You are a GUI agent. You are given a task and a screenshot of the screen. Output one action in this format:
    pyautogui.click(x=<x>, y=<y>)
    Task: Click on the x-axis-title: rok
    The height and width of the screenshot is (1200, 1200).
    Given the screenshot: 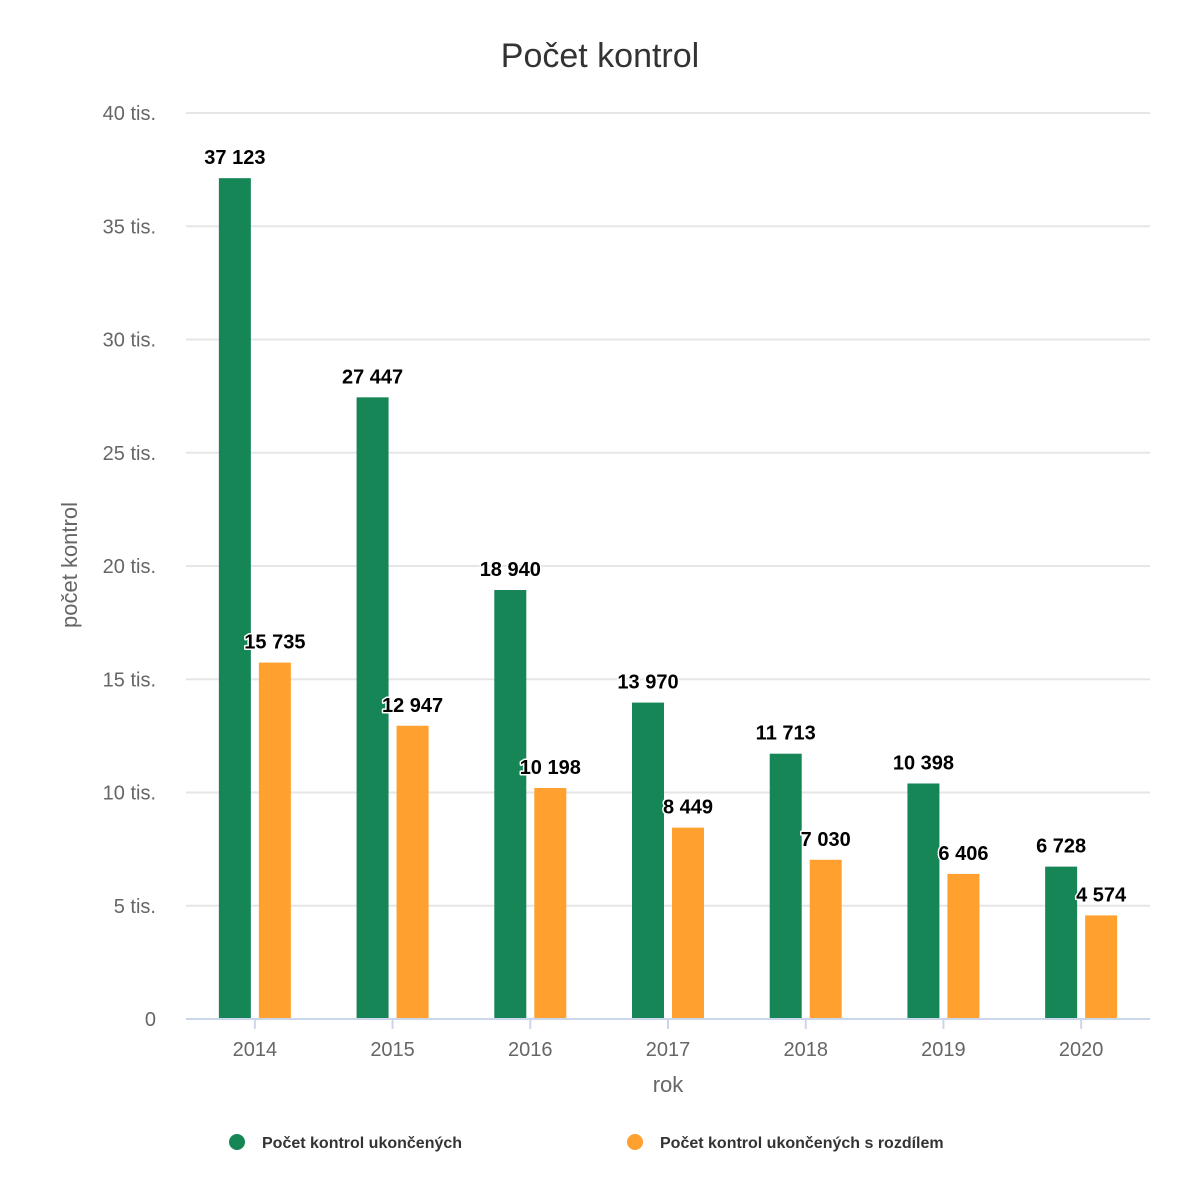 What is the action you would take?
    pyautogui.click(x=669, y=1084)
    